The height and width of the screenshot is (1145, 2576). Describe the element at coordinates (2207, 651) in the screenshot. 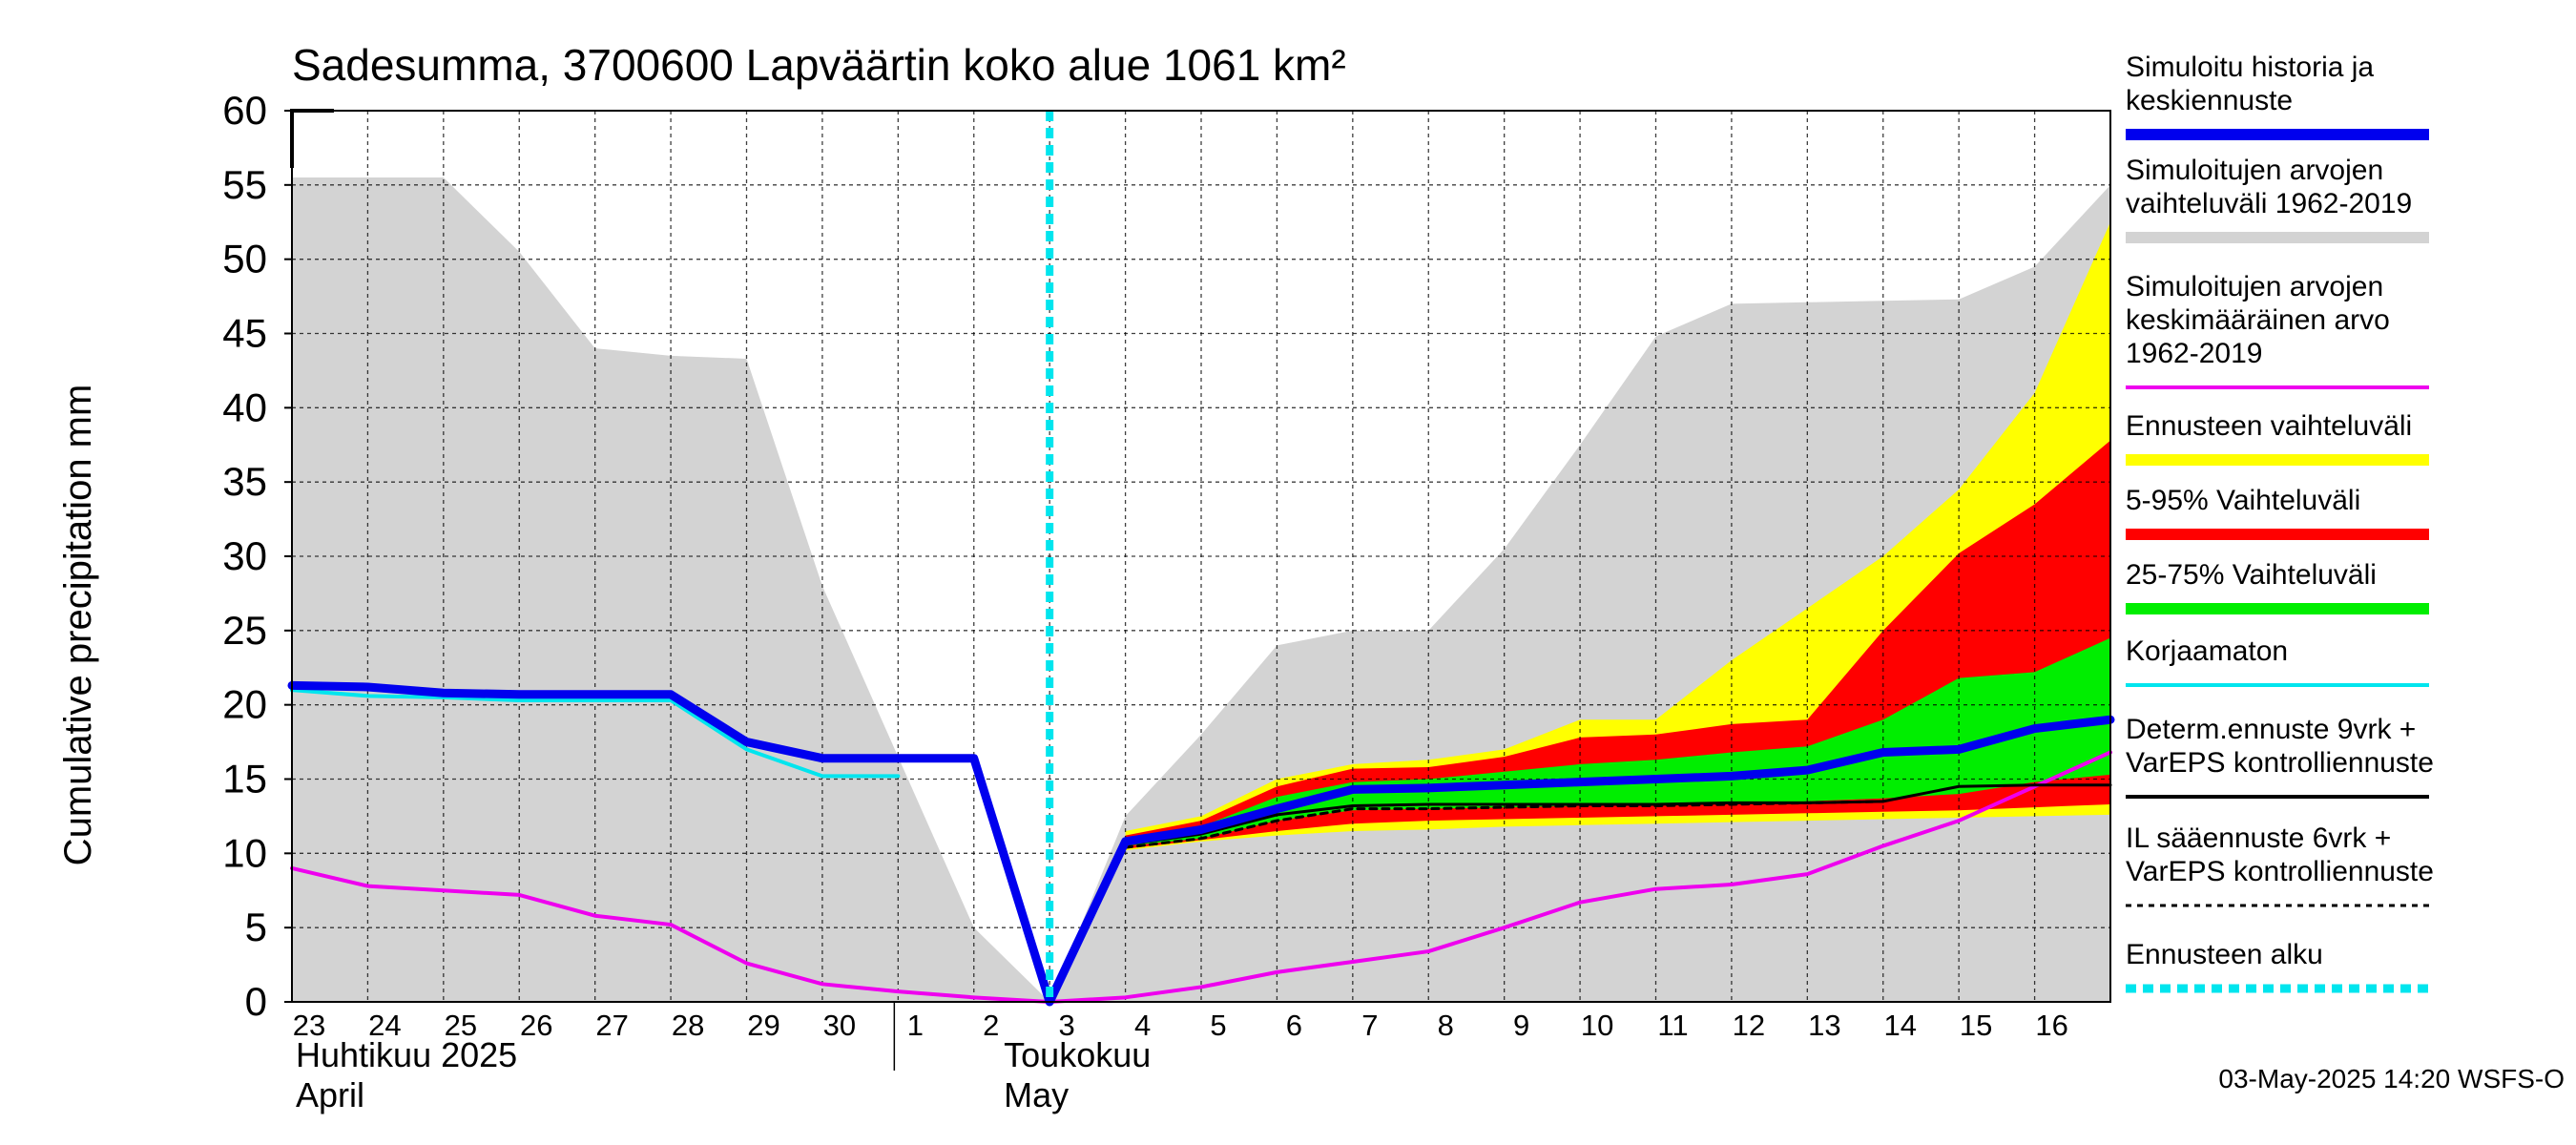

I see `legend-label: Korjaamaton` at that location.